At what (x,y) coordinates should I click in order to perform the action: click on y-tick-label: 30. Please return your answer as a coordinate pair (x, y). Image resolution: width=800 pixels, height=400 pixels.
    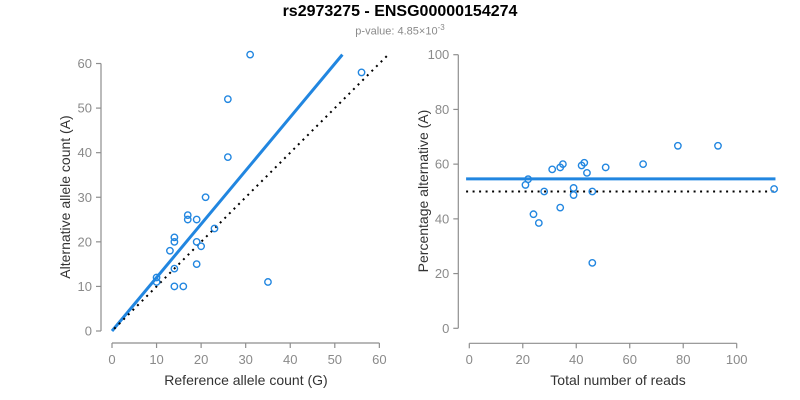
    Looking at the image, I should click on (85, 197).